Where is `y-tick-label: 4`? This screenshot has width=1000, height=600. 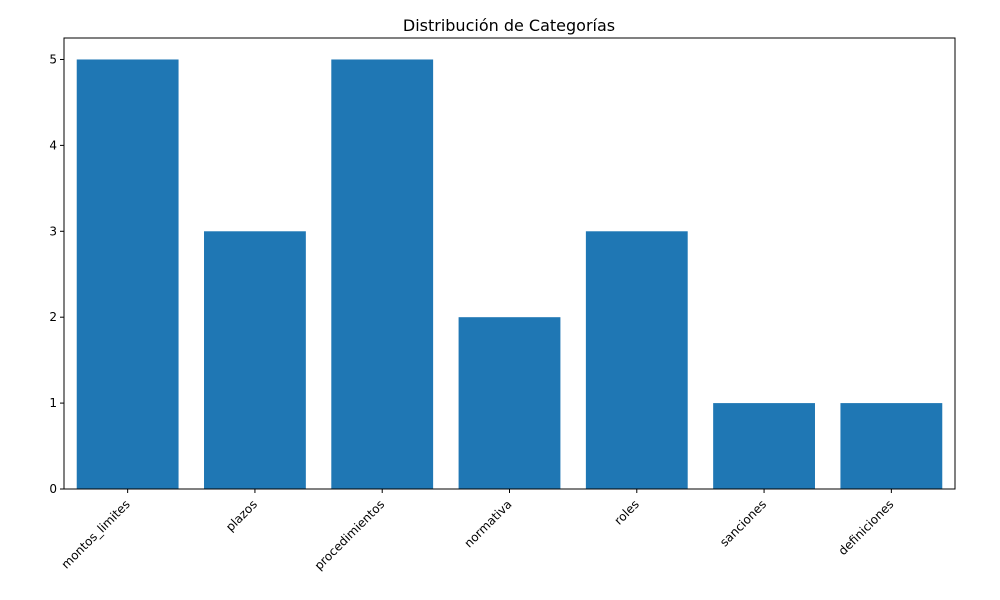 y-tick-label: 4 is located at coordinates (53, 145).